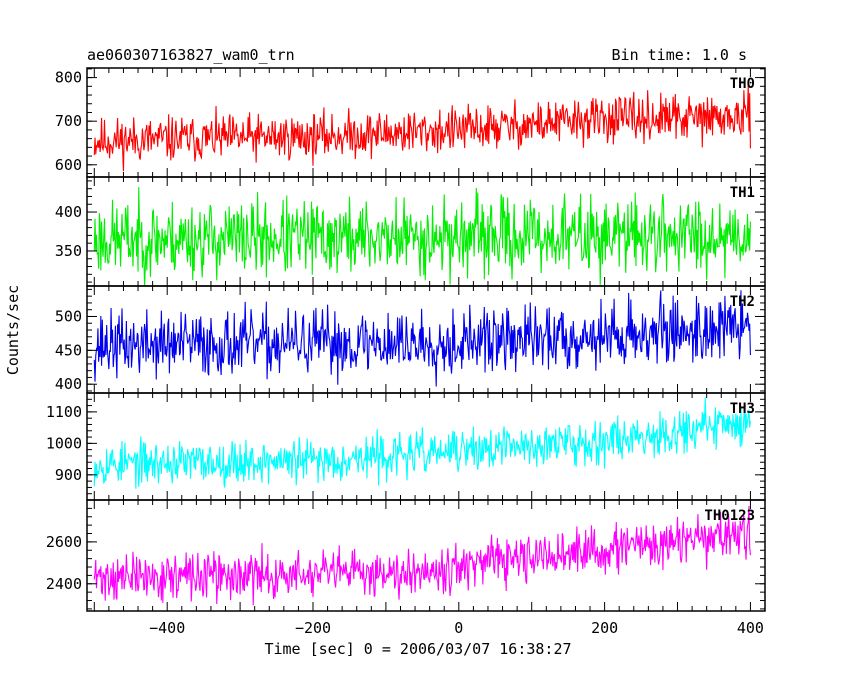 Image resolution: width=850 pixels, height=680 pixels. Describe the element at coordinates (13, 330) in the screenshot. I see `y-axis-label: Counts/sec` at that location.